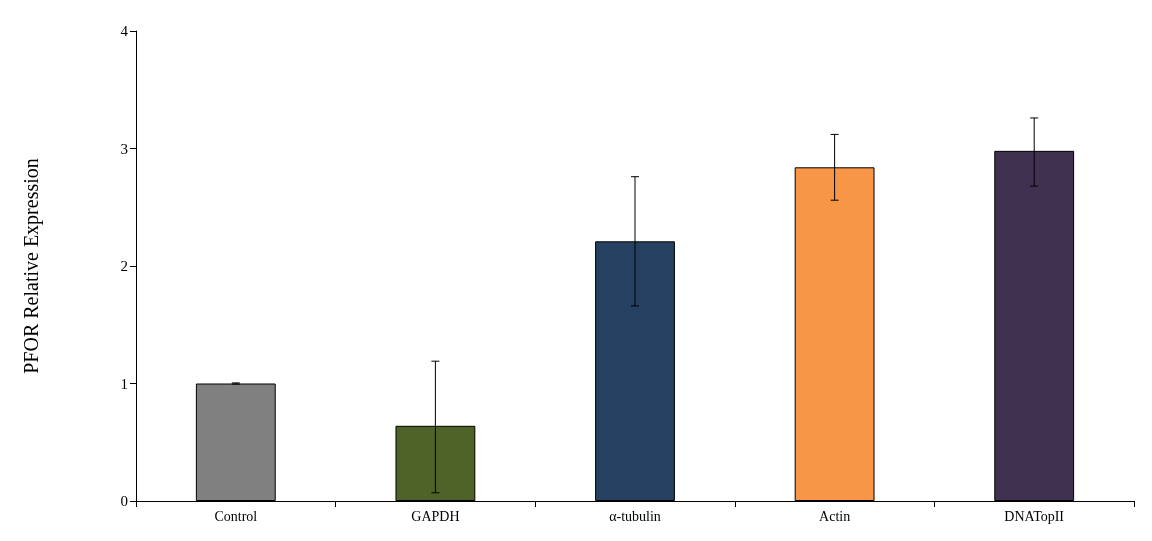 This screenshot has width=1152, height=541. Describe the element at coordinates (31, 266) in the screenshot. I see `y-axis-title: PFOR Relative Expression` at that location.